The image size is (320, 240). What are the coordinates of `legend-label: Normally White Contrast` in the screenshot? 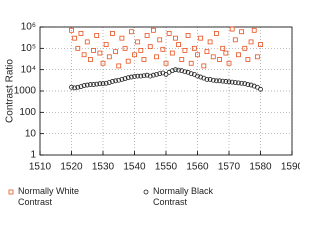 It's located at (49, 196).